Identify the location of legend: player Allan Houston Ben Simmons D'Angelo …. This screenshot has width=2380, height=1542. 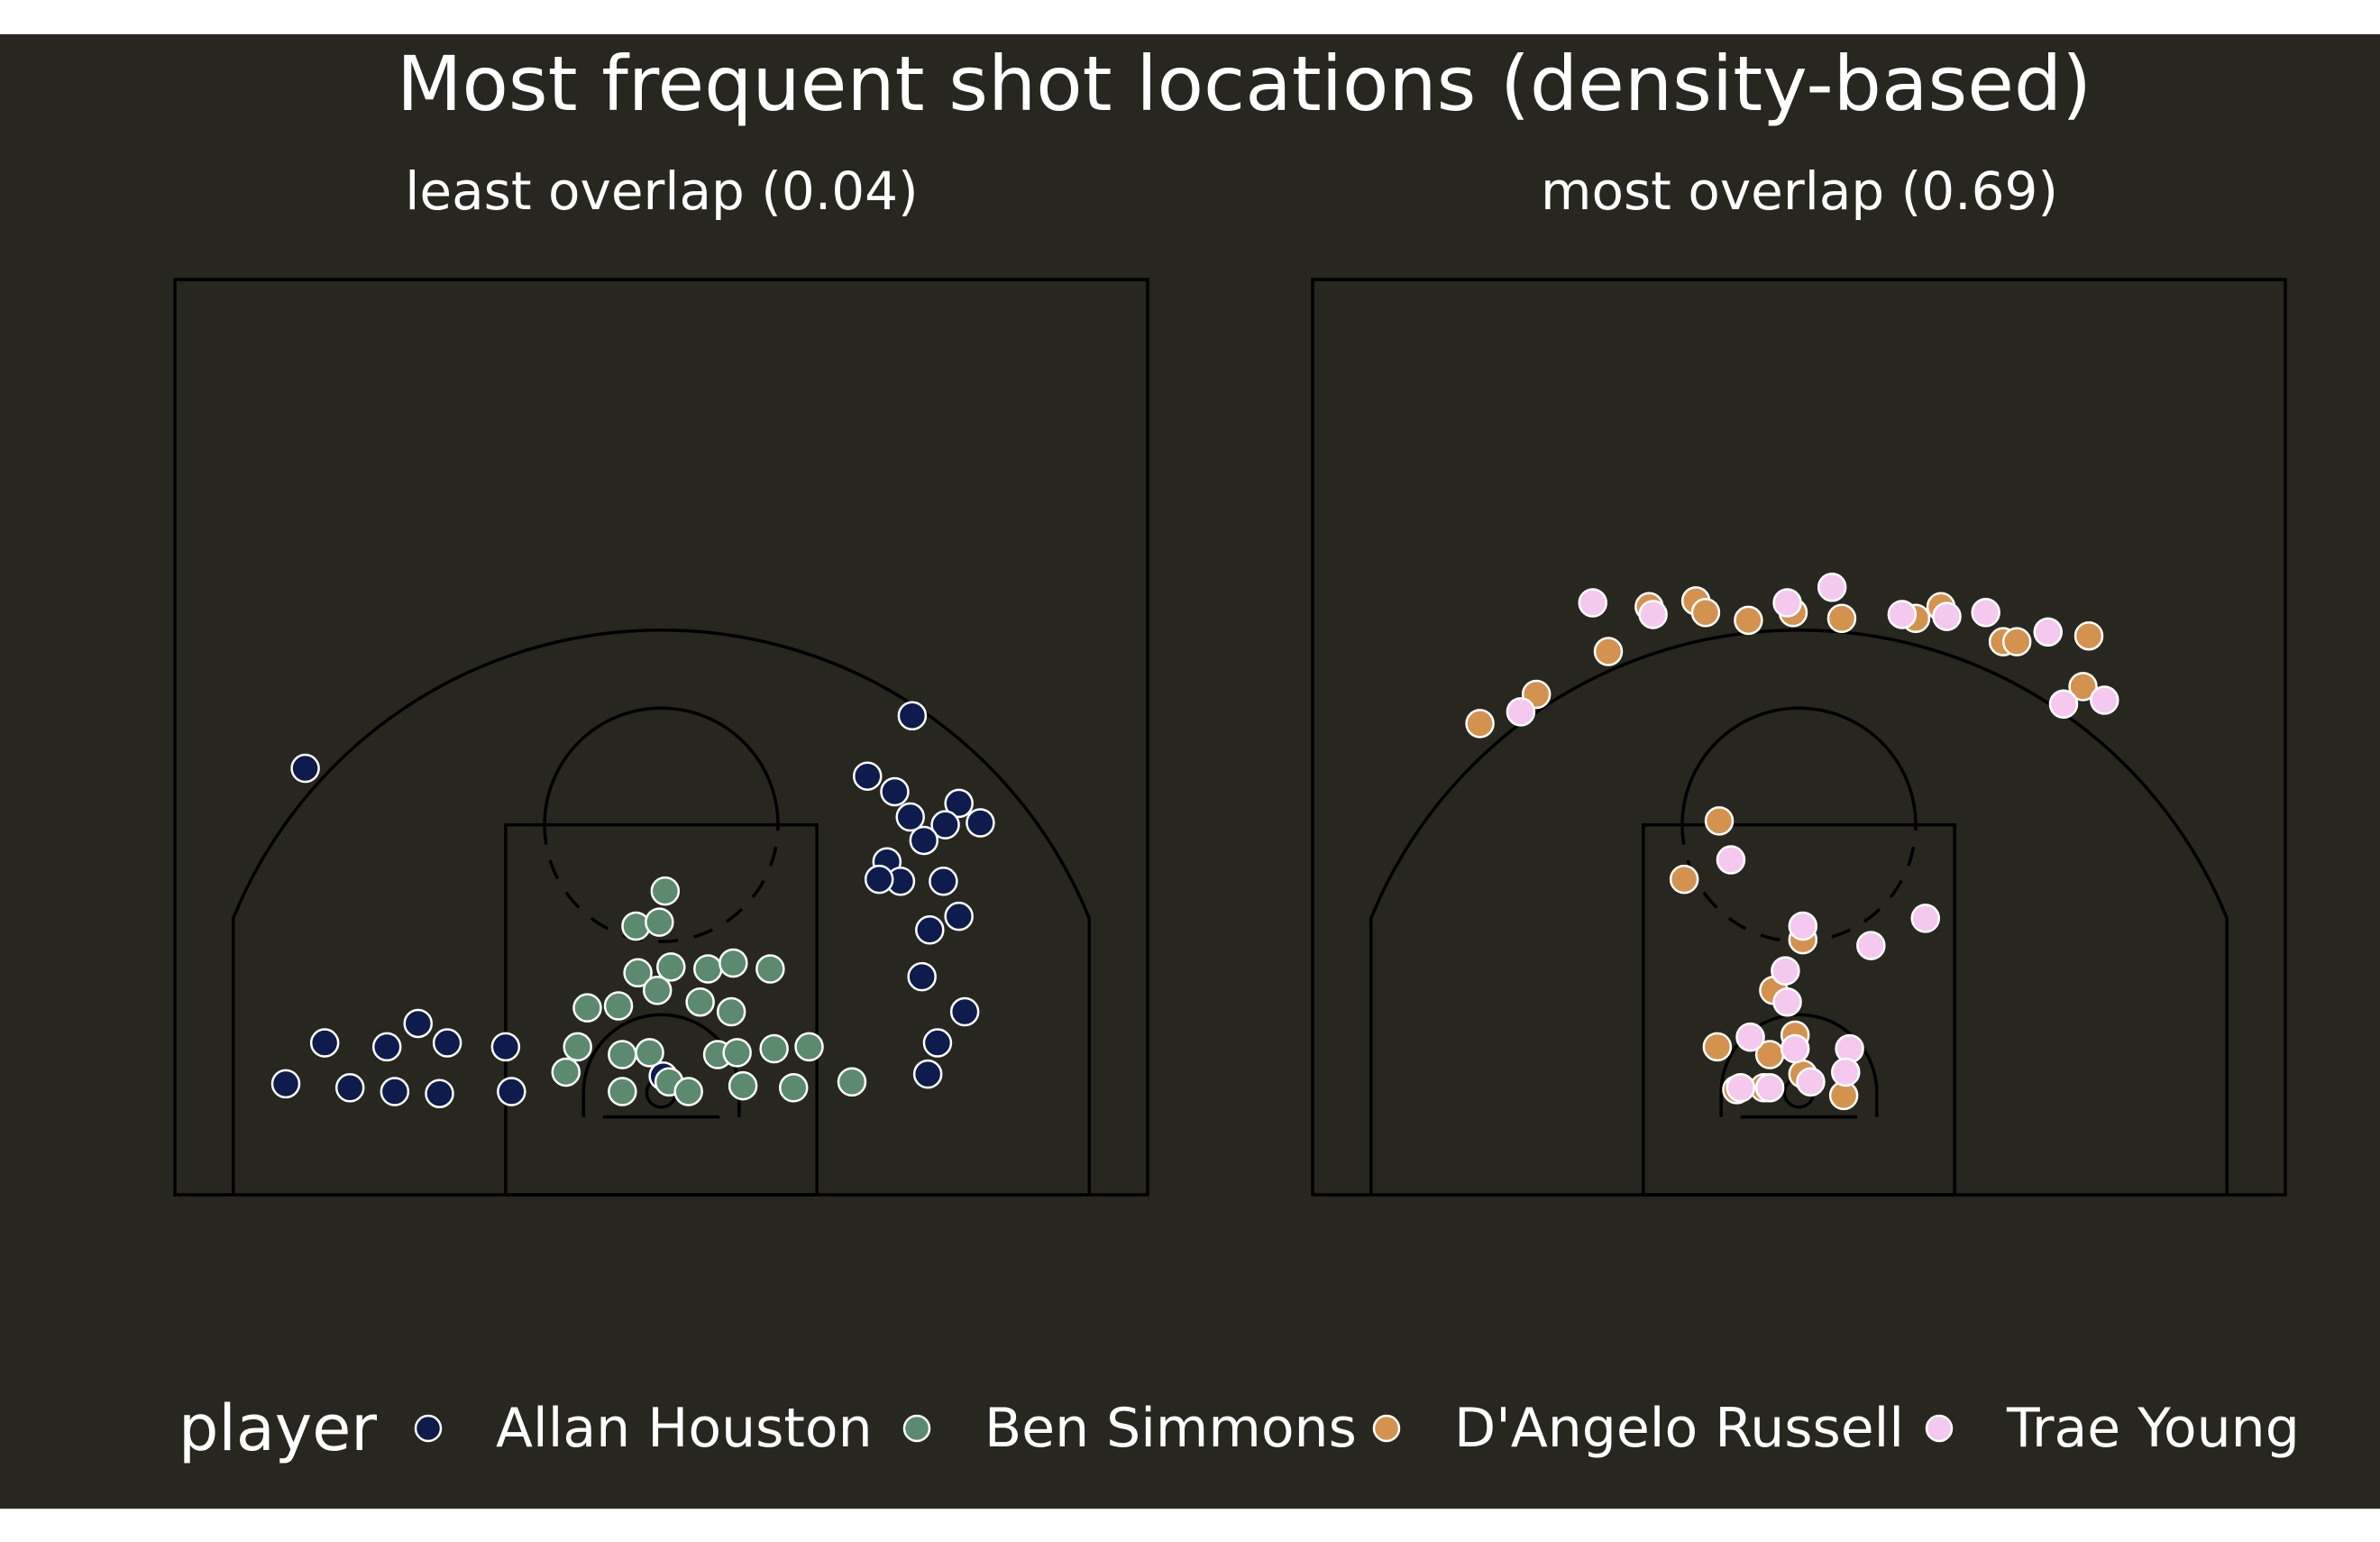
(1239, 1428).